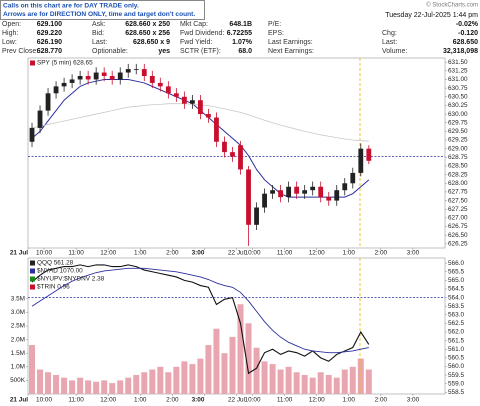  Describe the element at coordinates (458, 183) in the screenshot. I see `y-tick-label: 628.00` at that location.